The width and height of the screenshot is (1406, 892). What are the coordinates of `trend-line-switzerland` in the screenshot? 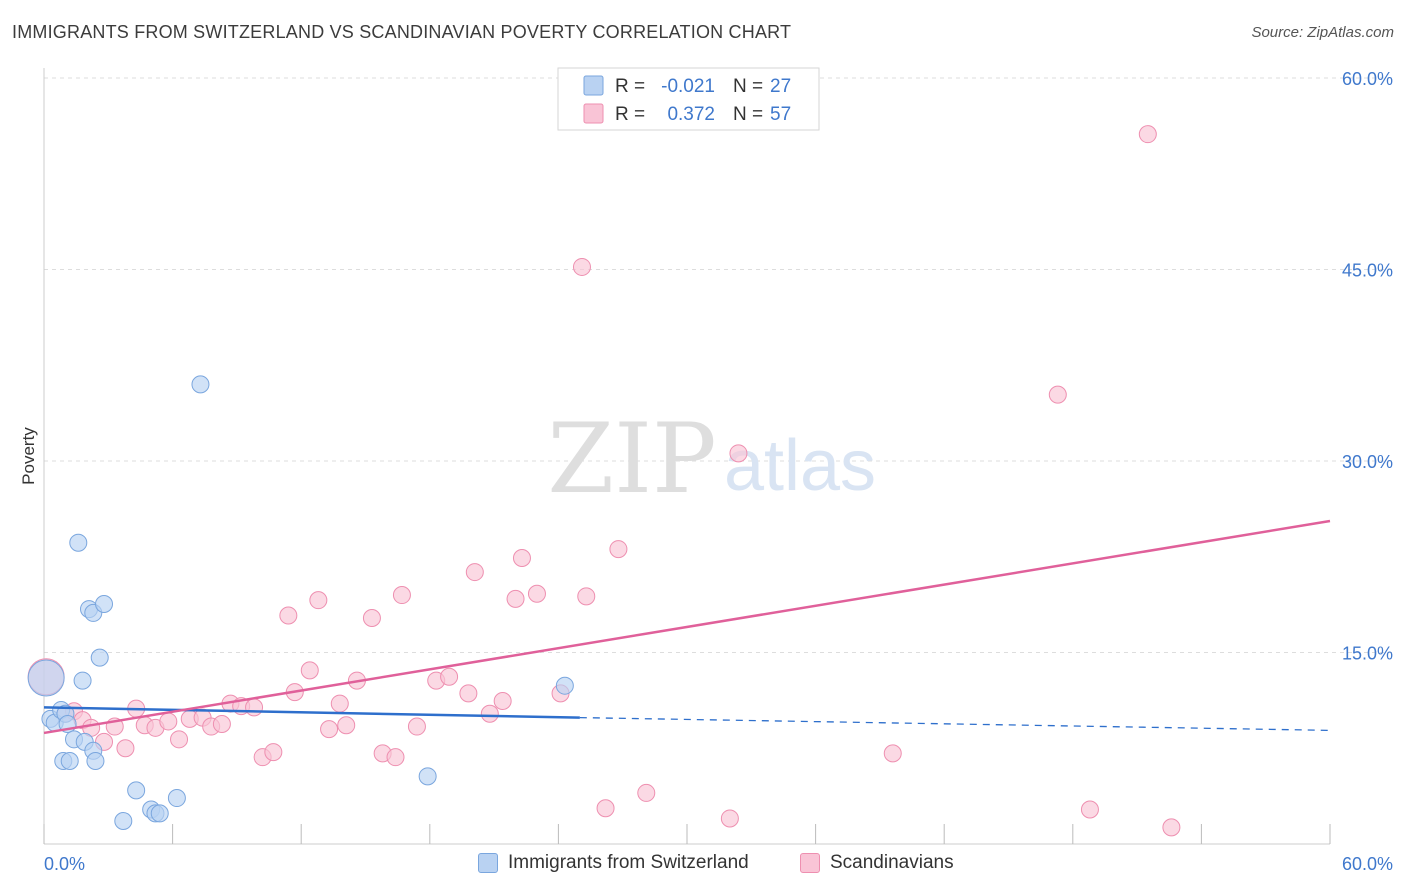 It's located at (311, 712).